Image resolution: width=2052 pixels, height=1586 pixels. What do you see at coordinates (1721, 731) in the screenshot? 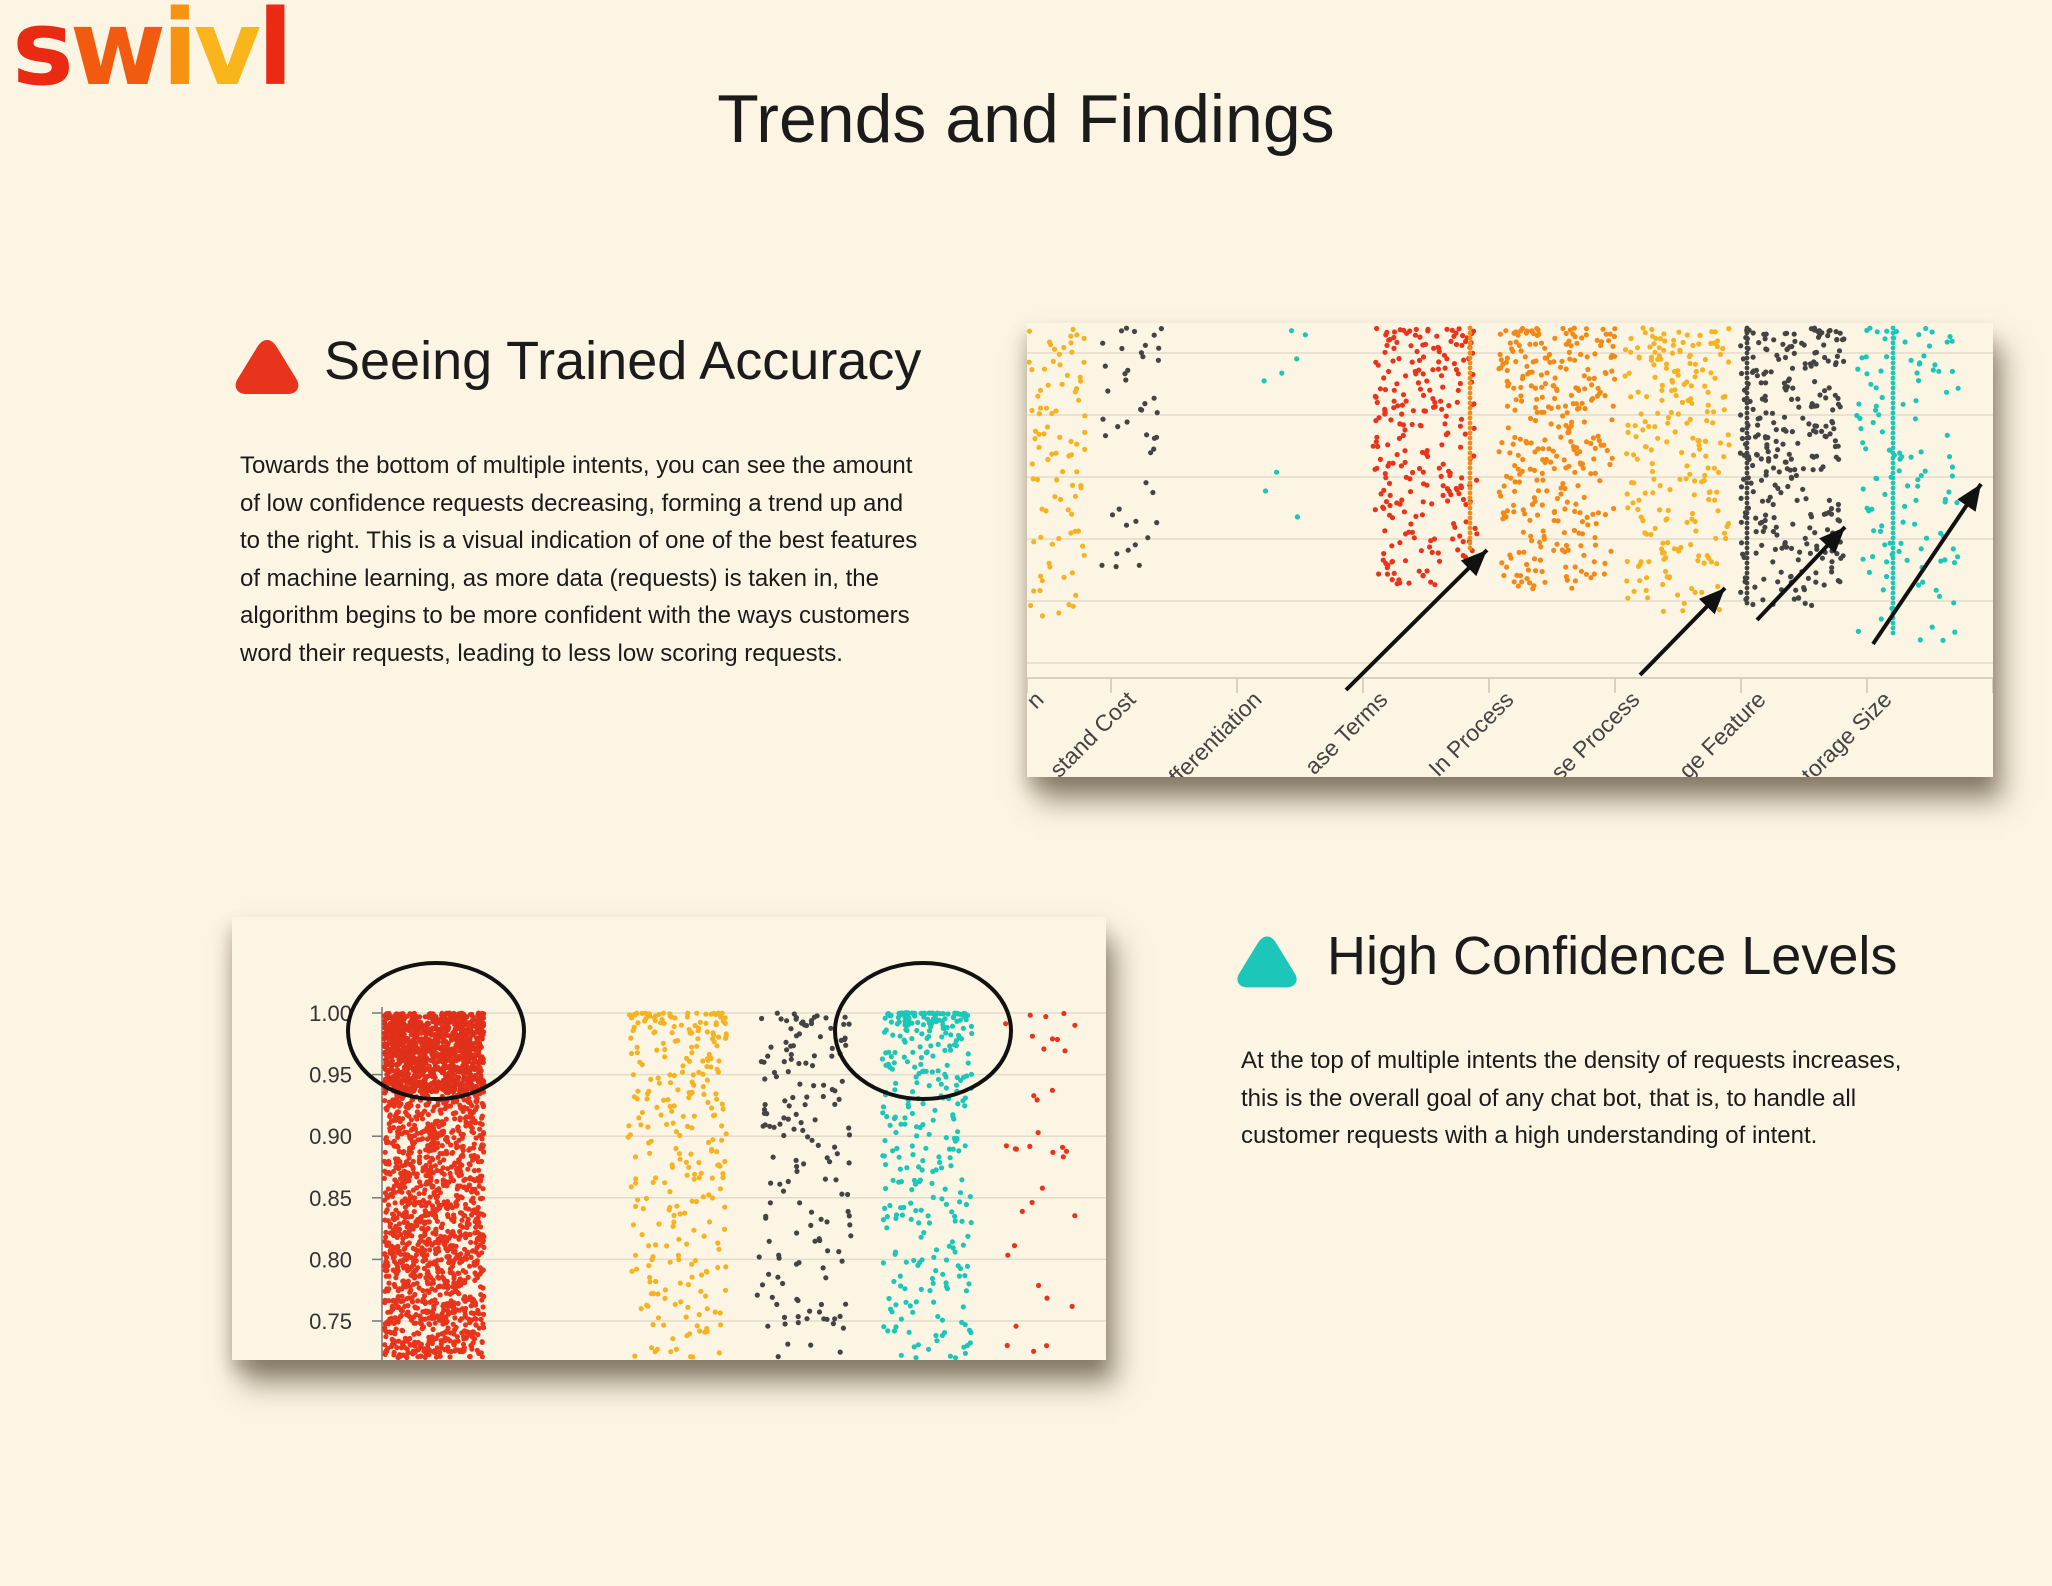
I see `category-label: ge Feature` at bounding box center [1721, 731].